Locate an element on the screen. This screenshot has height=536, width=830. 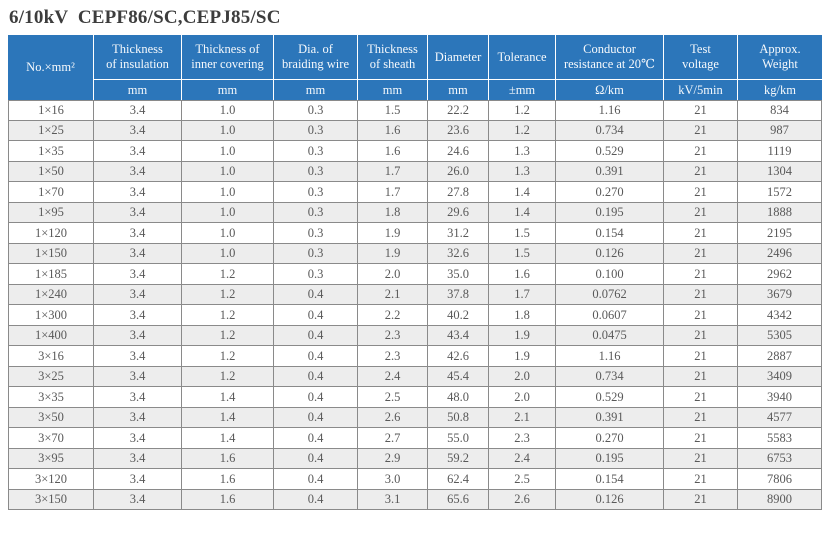
cell: 1×25 is located at coordinates (51, 130).